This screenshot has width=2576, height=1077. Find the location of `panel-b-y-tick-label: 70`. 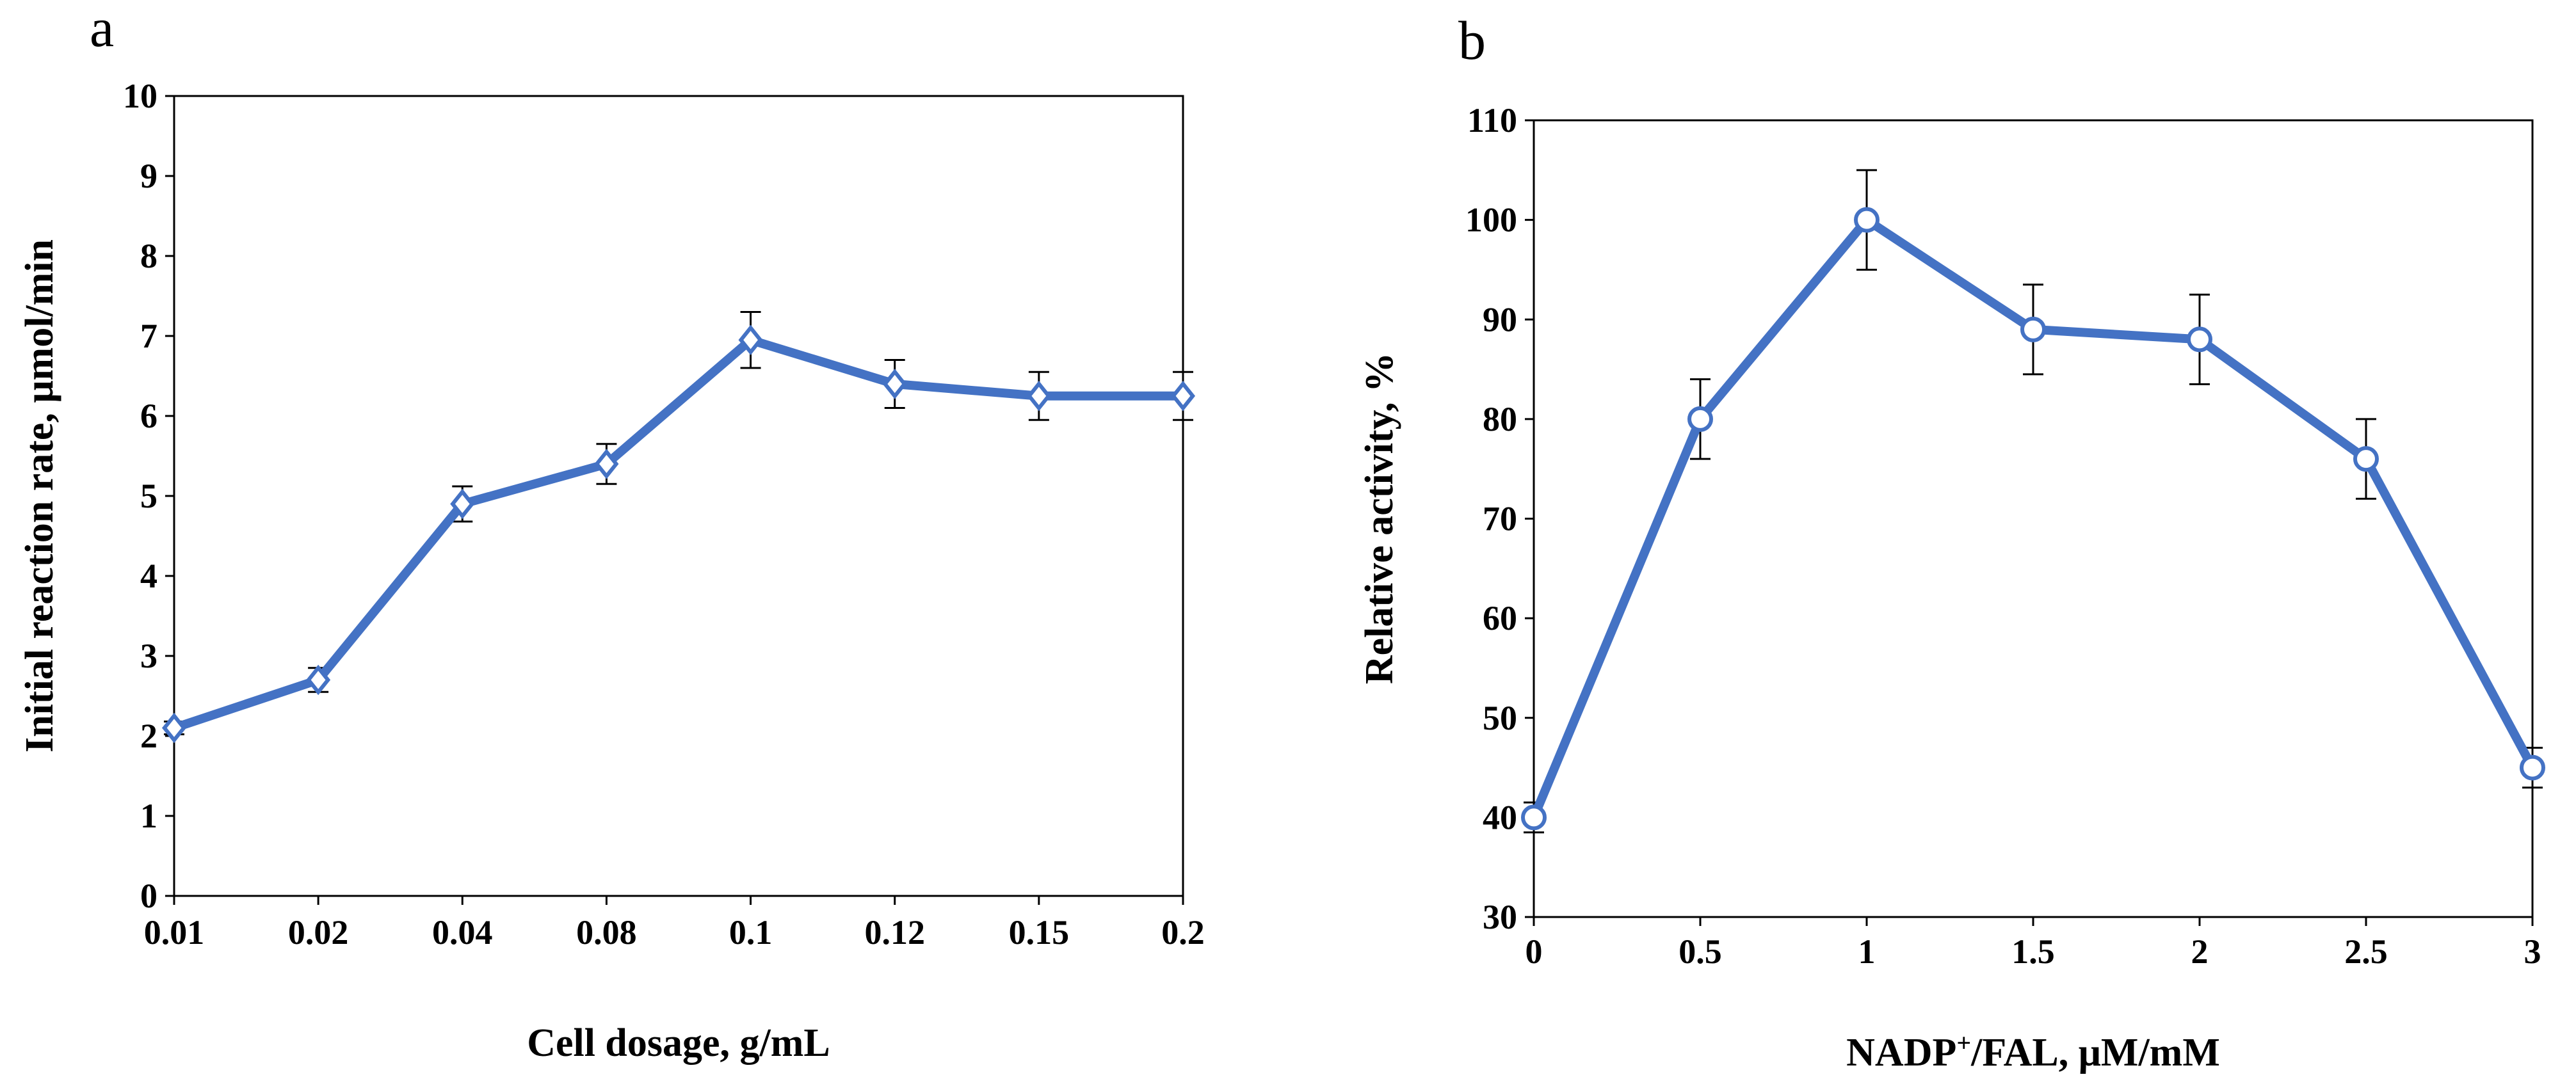

panel-b-y-tick-label: 70 is located at coordinates (1500, 519).